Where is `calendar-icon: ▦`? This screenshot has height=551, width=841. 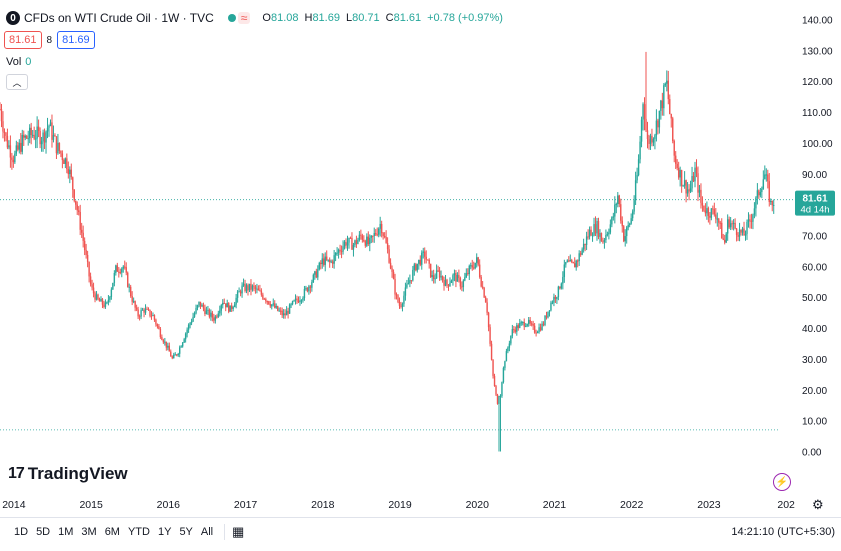
calendar-icon: ▦ is located at coordinates (238, 531).